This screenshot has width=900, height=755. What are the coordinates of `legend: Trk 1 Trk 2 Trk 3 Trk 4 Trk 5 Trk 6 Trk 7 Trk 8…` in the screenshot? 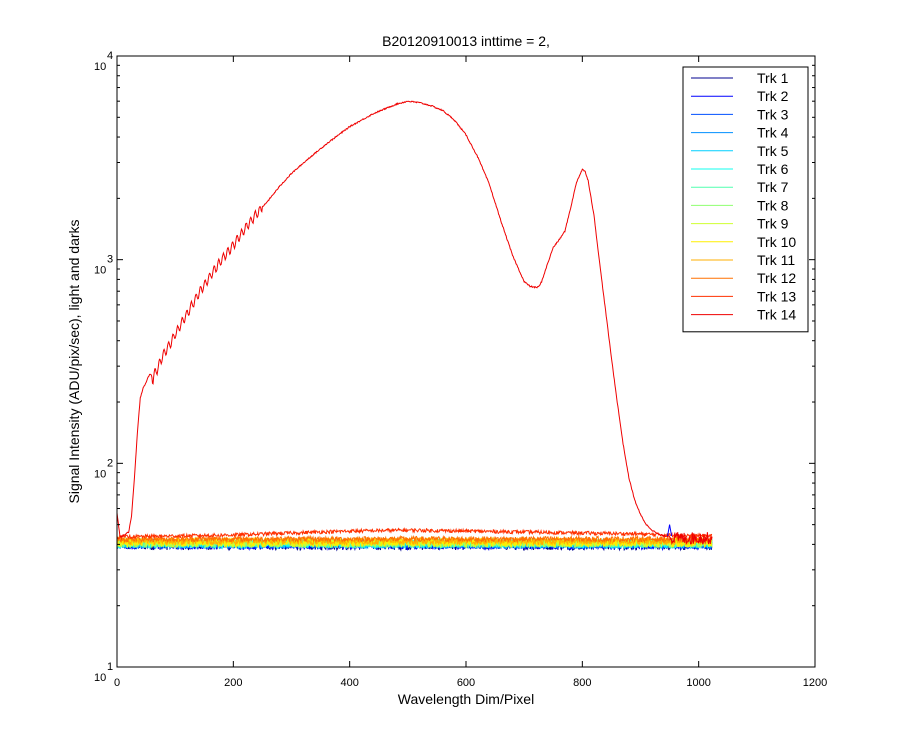 It's located at (745, 199).